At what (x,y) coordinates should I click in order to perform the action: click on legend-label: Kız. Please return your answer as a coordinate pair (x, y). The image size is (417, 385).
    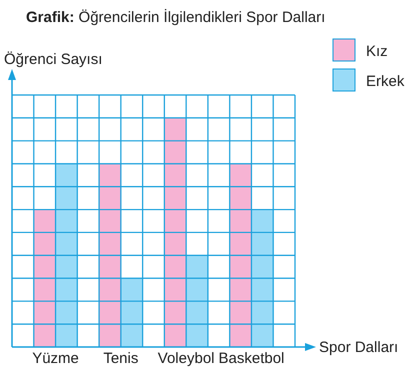
    Looking at the image, I should click on (377, 51).